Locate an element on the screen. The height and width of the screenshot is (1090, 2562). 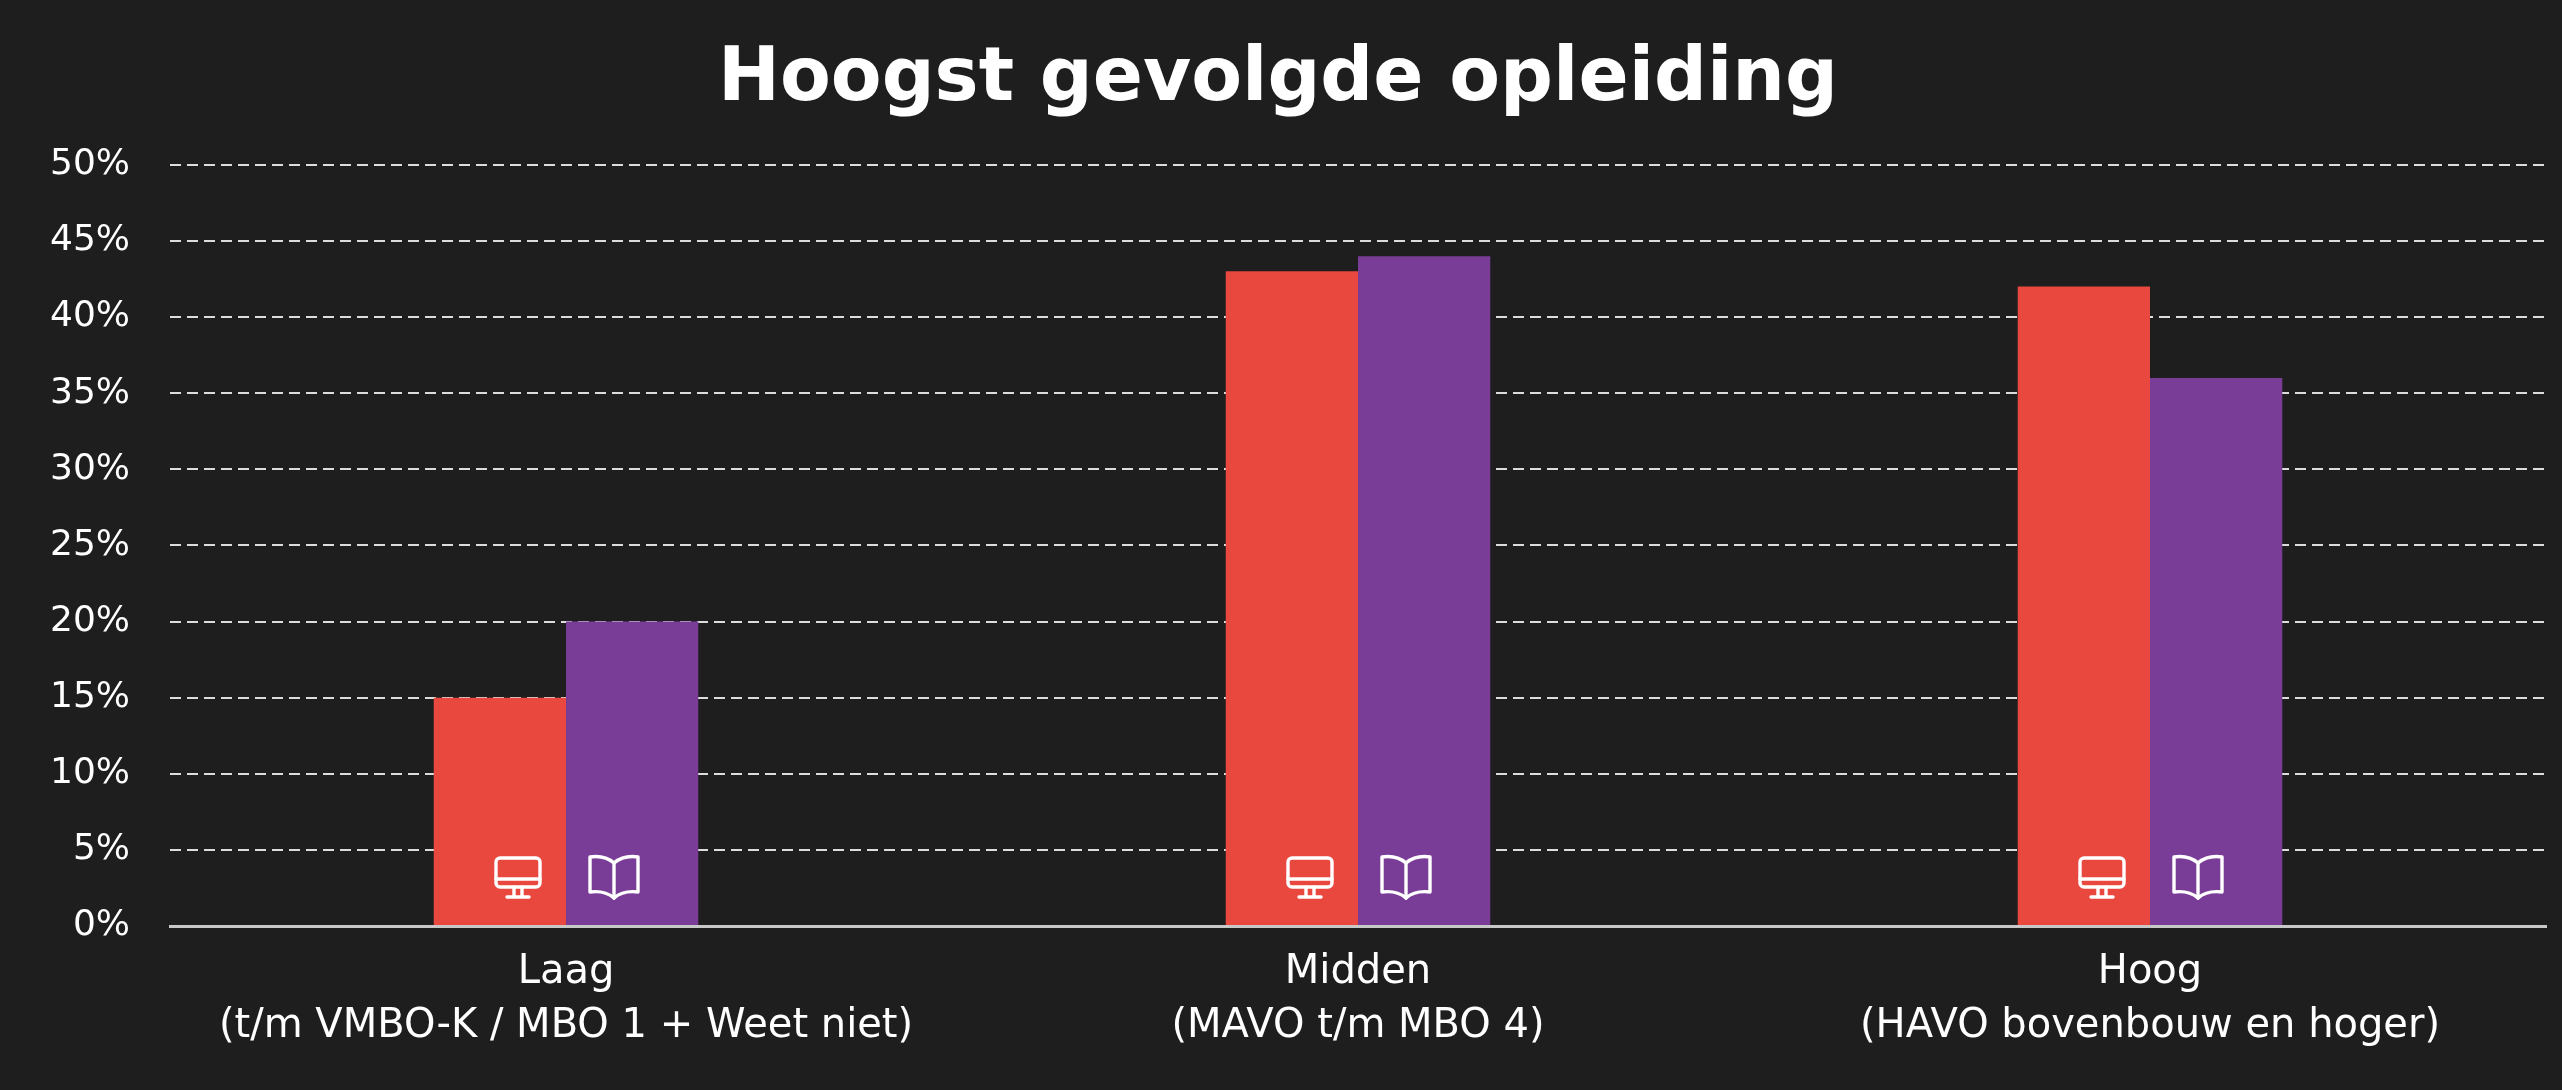
x-tick-label: Laag (t/m VMBO-K / MBO 1 + Weet niet) is located at coordinates (566, 996).